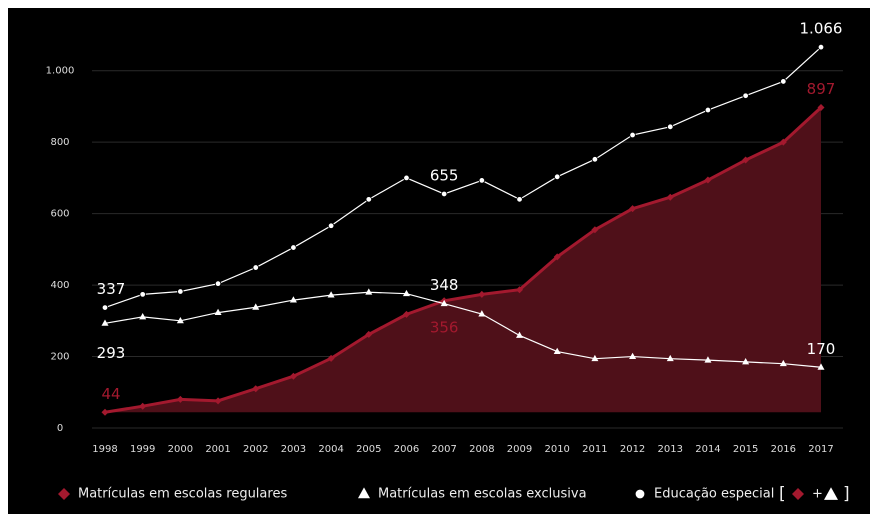 This screenshot has width=879, height=522. Describe the element at coordinates (714, 494) in the screenshot. I see `legend-label: Educação especial` at that location.